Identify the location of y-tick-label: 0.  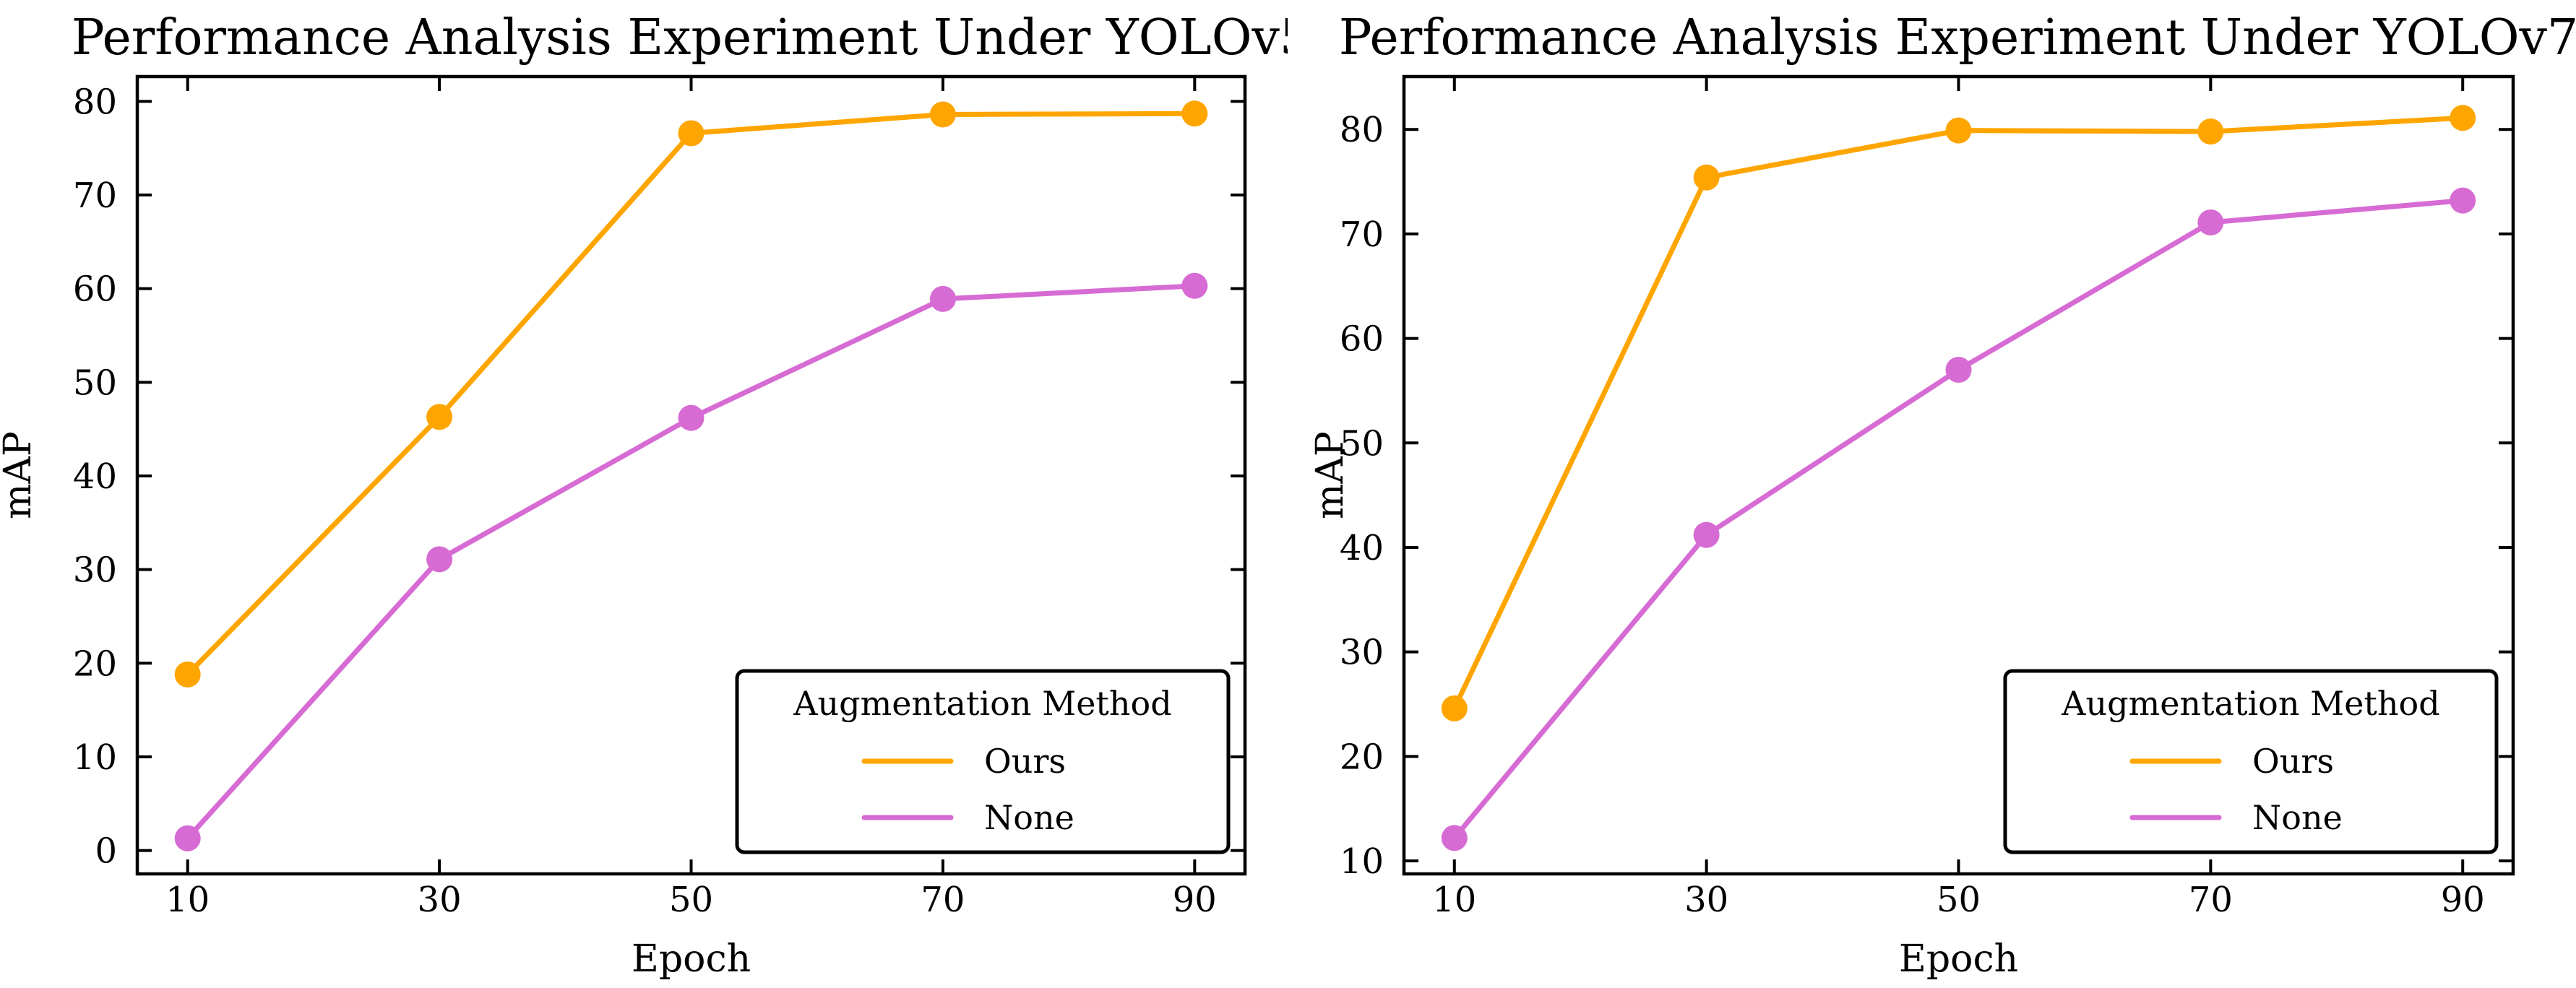
(106, 851).